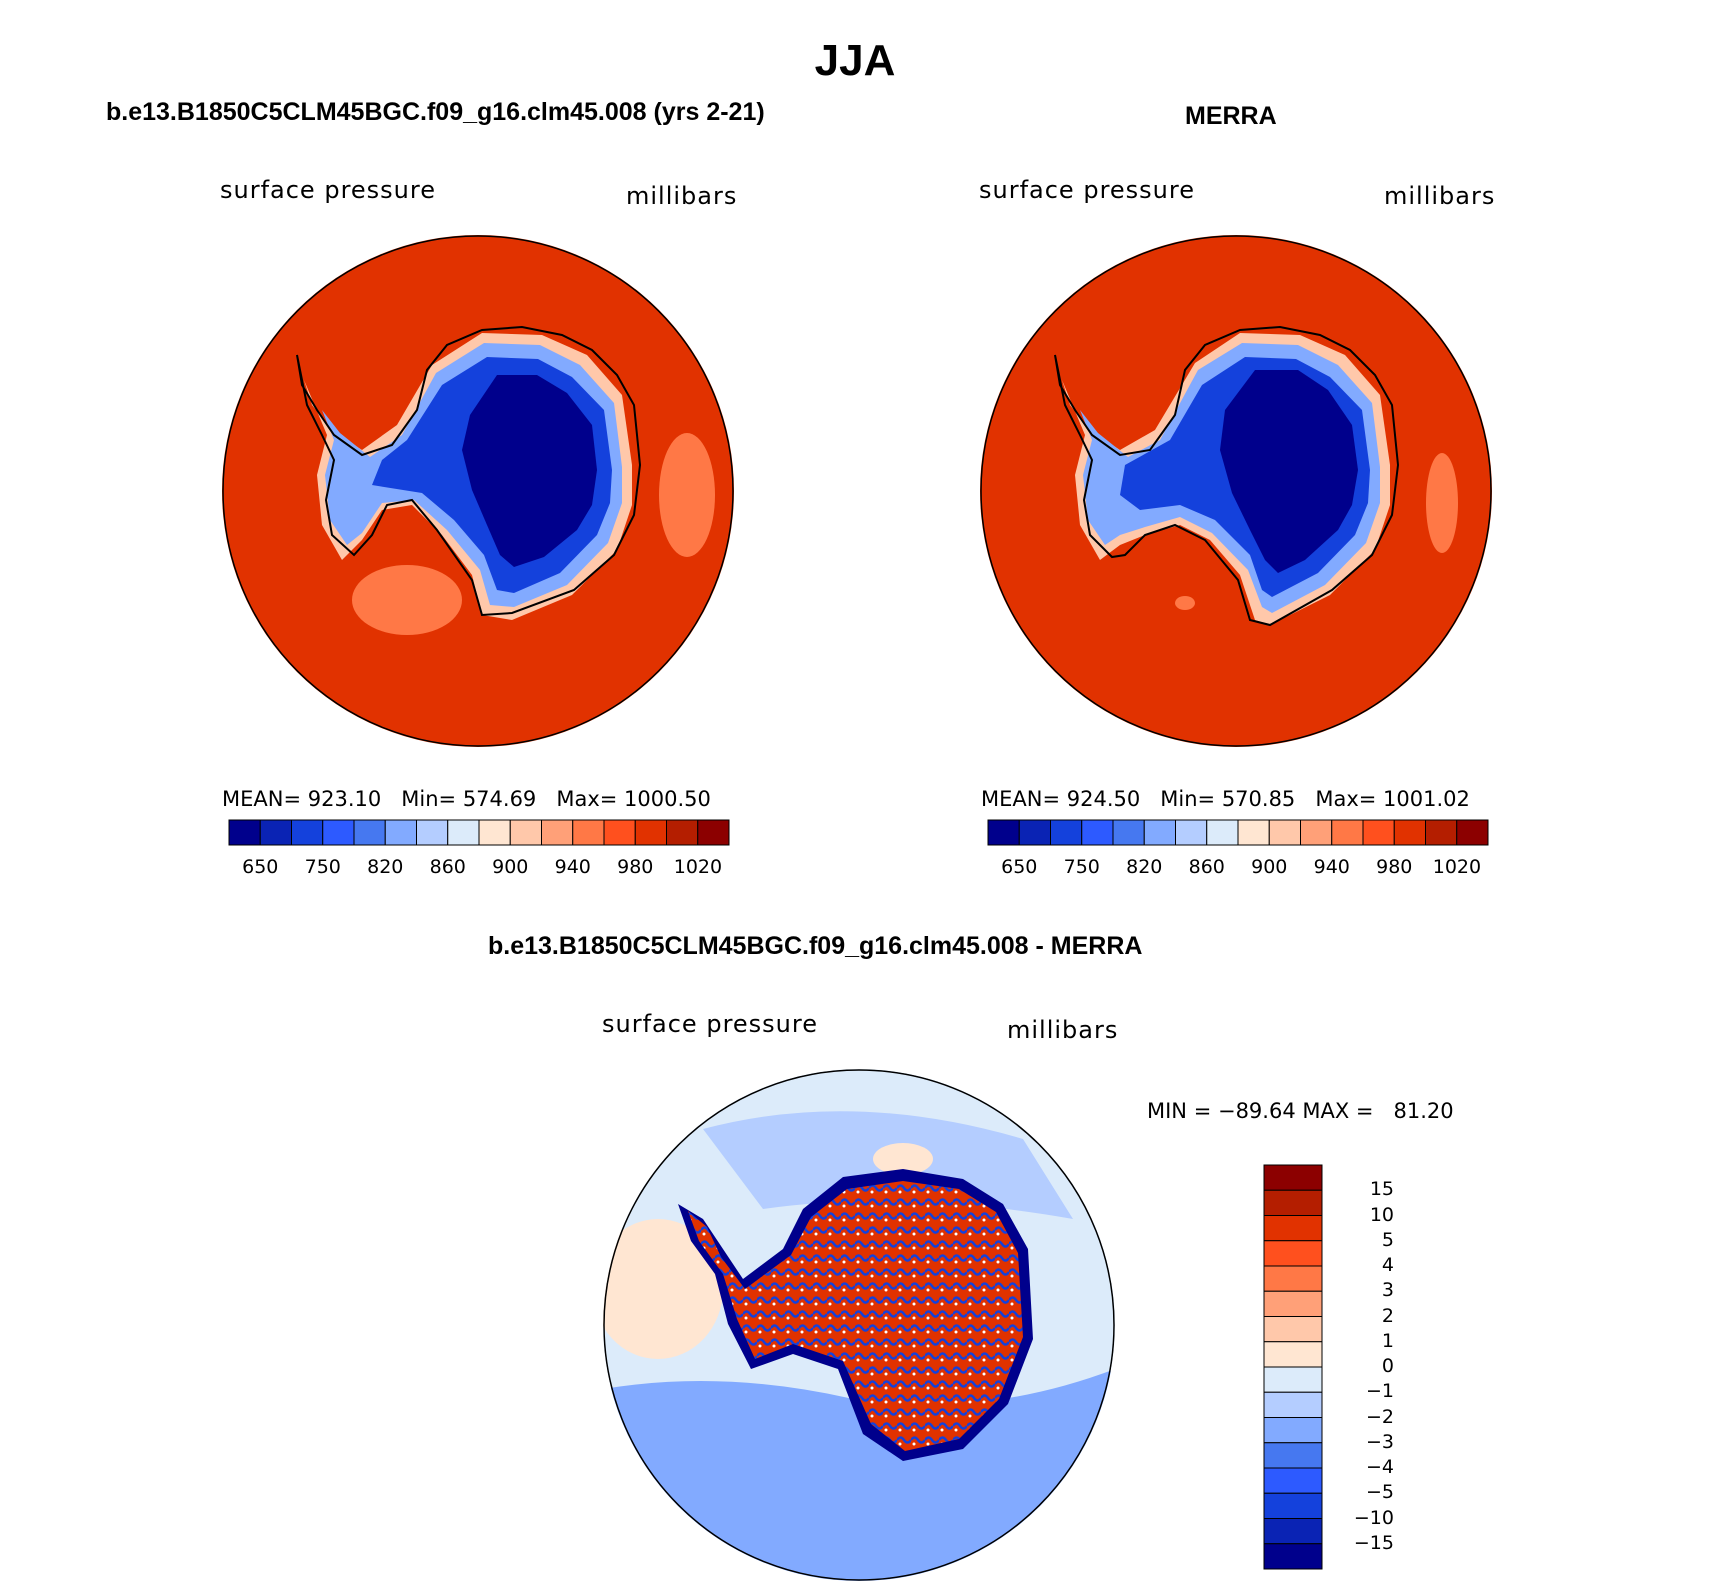 The height and width of the screenshot is (1581, 1710). Describe the element at coordinates (385, 867) in the screenshot. I see `colorbar-tick-label: 820` at that location.